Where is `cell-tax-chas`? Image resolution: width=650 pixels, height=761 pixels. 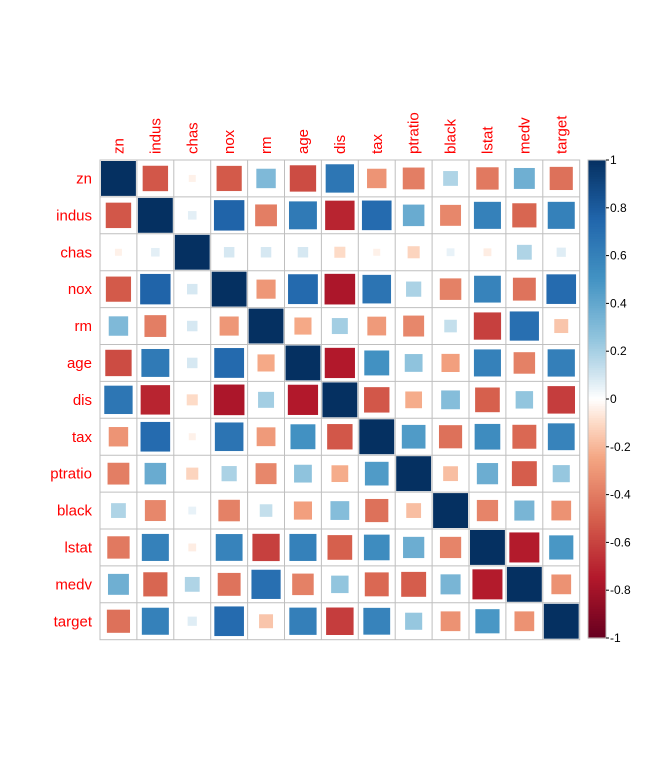
cell-tax-chas is located at coordinates (192, 437).